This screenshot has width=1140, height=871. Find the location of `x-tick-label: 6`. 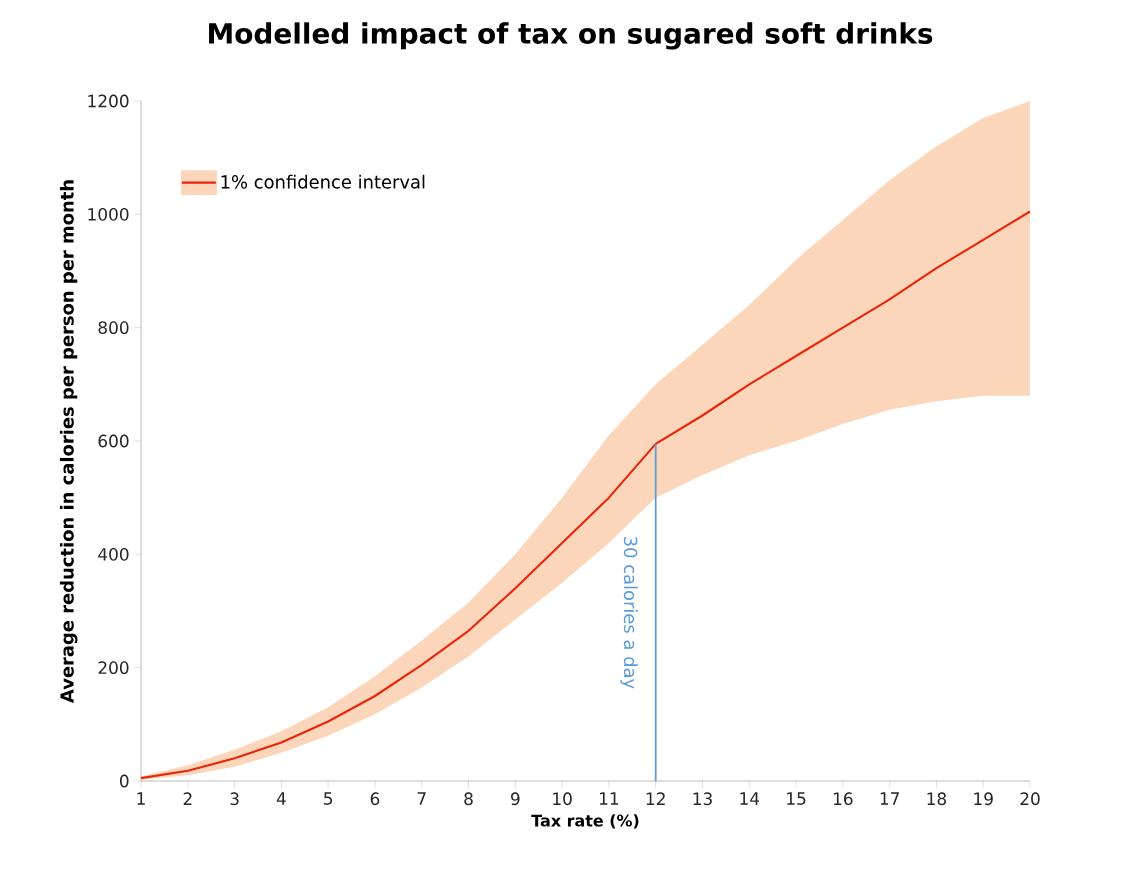

x-tick-label: 6 is located at coordinates (375, 799).